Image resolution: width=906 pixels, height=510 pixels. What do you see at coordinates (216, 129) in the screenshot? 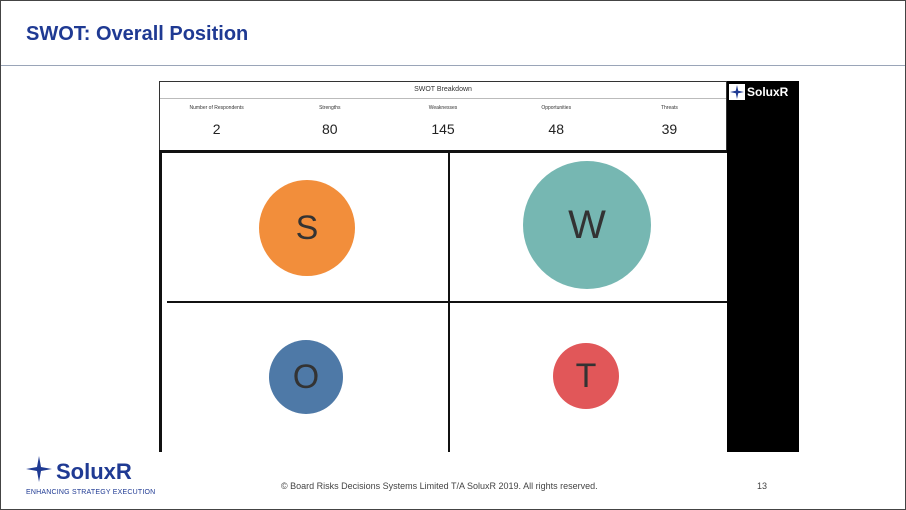
I see `stat-value: 2` at bounding box center [216, 129].